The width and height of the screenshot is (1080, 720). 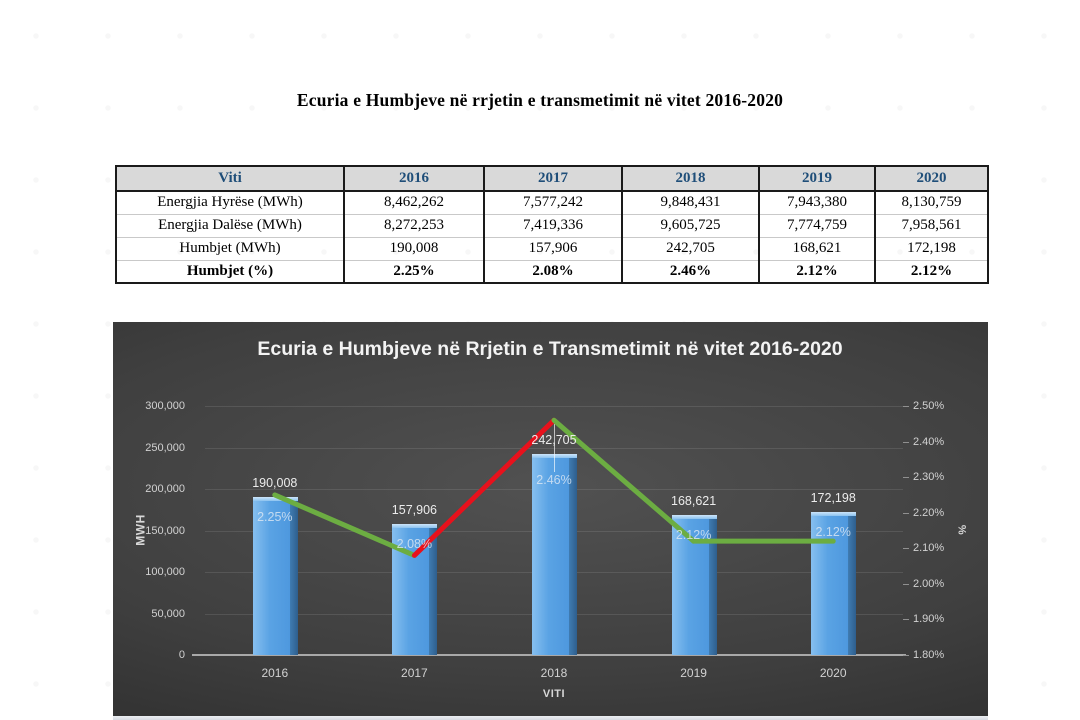 I want to click on bar-value-label: 242,705, so click(x=554, y=439).